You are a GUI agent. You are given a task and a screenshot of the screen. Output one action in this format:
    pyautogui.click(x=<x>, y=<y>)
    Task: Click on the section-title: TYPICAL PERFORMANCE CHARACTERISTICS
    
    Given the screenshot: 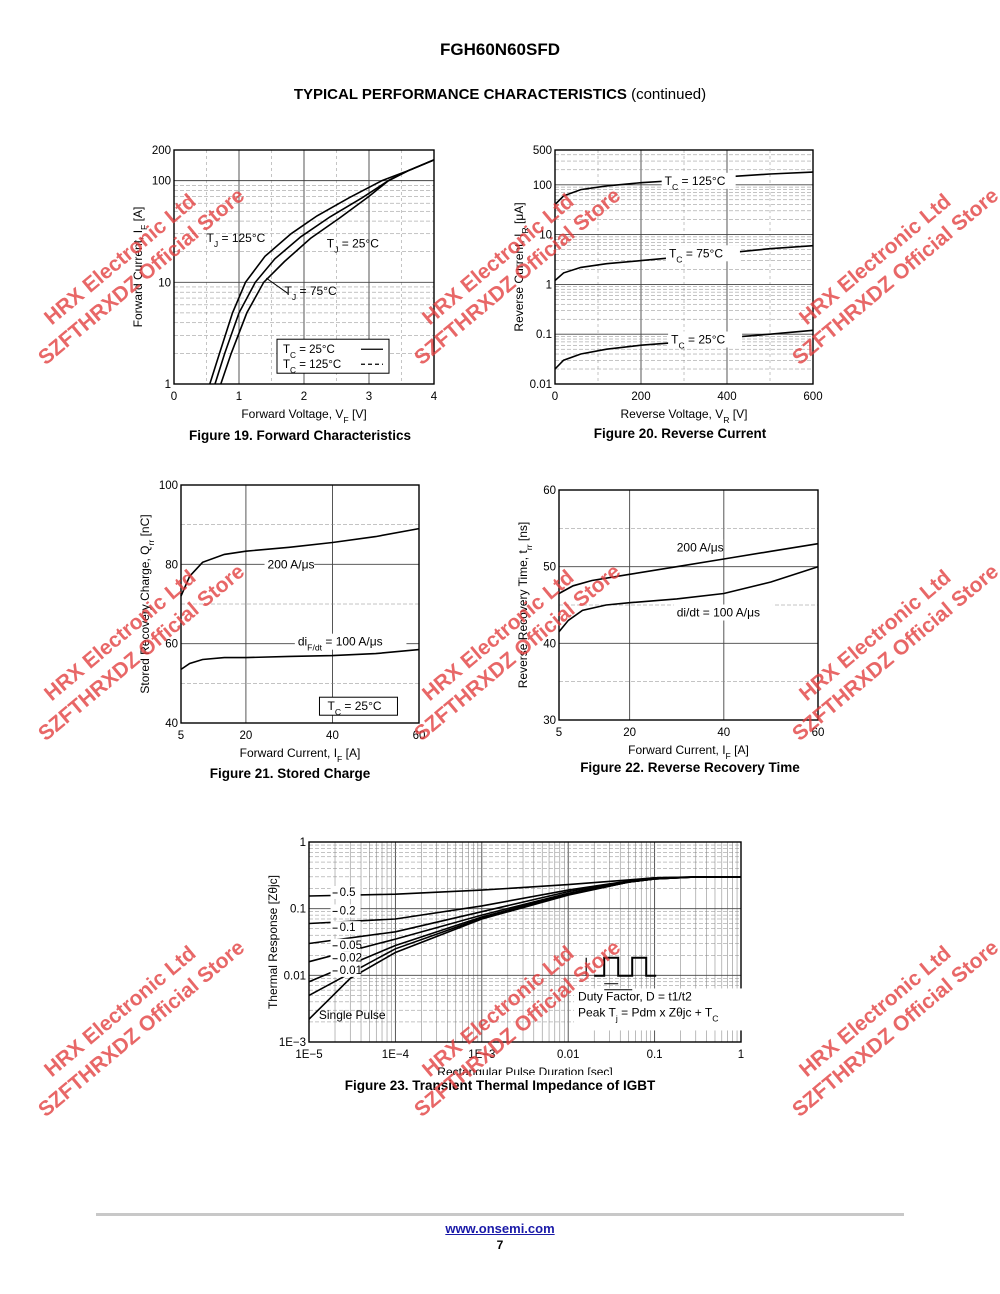 What is the action you would take?
    pyautogui.click(x=460, y=94)
    